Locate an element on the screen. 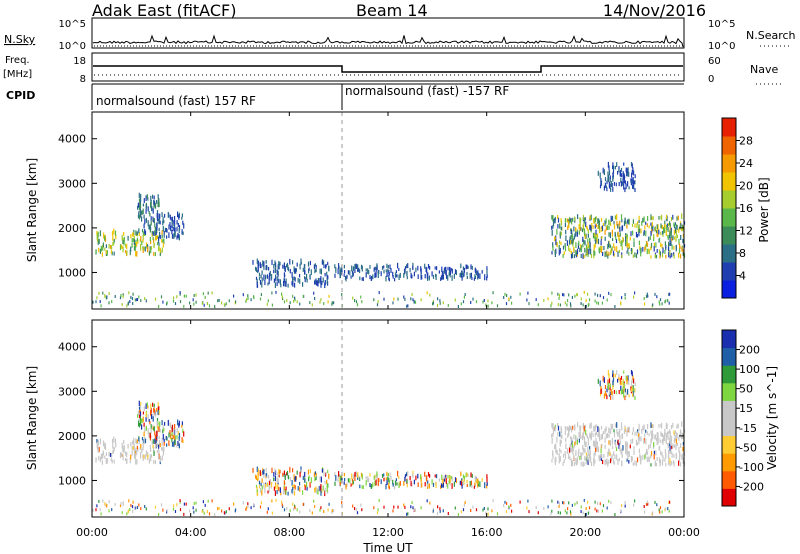 The width and height of the screenshot is (800, 554). velocity-colorbar-swatch is located at coordinates (729, 462).